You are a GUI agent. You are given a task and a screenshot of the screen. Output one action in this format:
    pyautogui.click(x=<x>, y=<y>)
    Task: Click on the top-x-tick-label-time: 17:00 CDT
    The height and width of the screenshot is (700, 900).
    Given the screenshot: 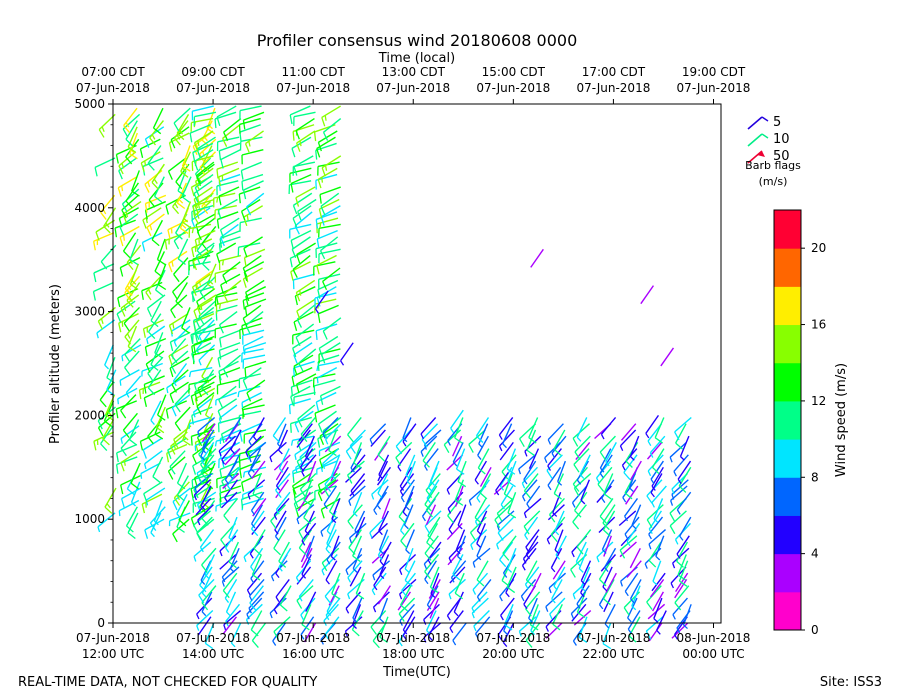 What is the action you would take?
    pyautogui.click(x=614, y=72)
    